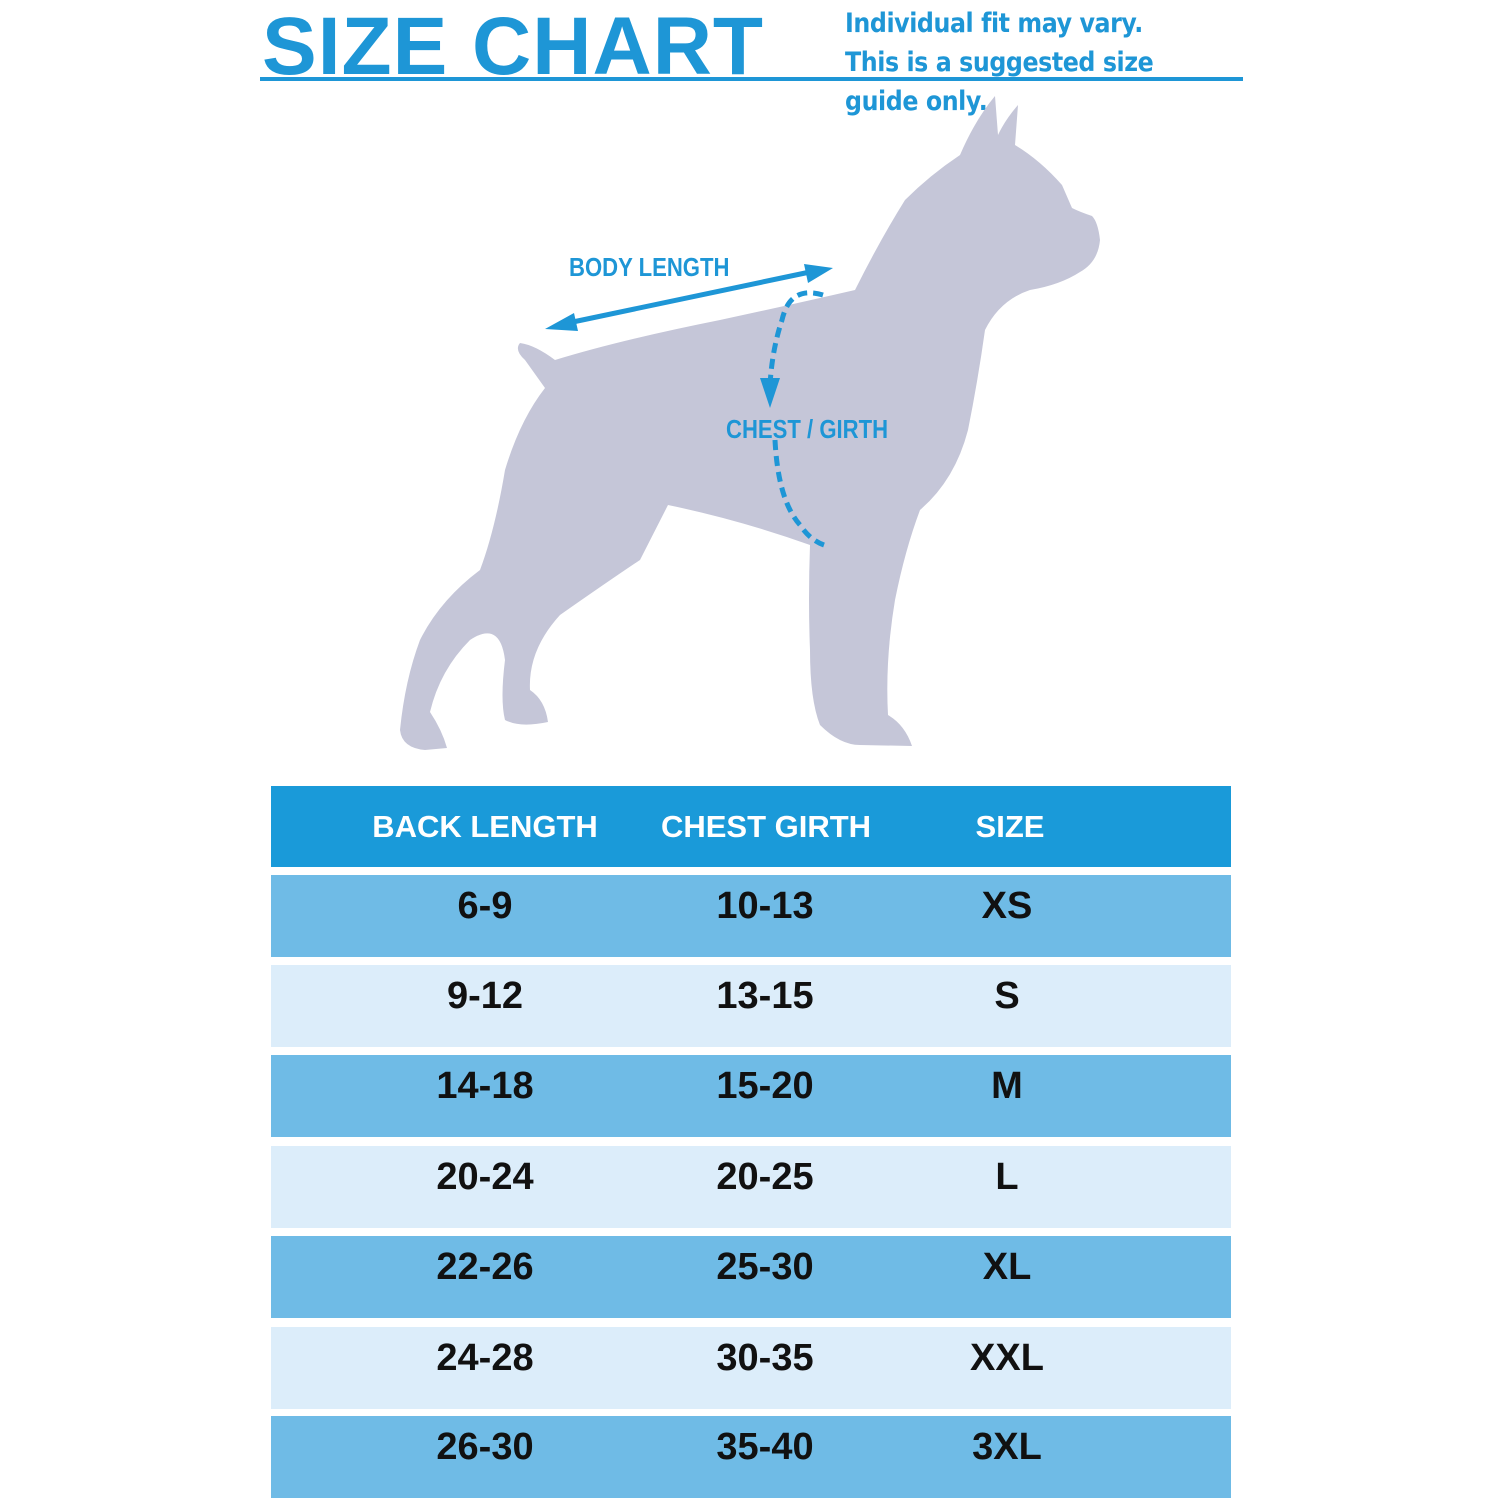 This screenshot has height=1500, width=1500. Describe the element at coordinates (751, 79) in the screenshot. I see `title-underline` at that location.